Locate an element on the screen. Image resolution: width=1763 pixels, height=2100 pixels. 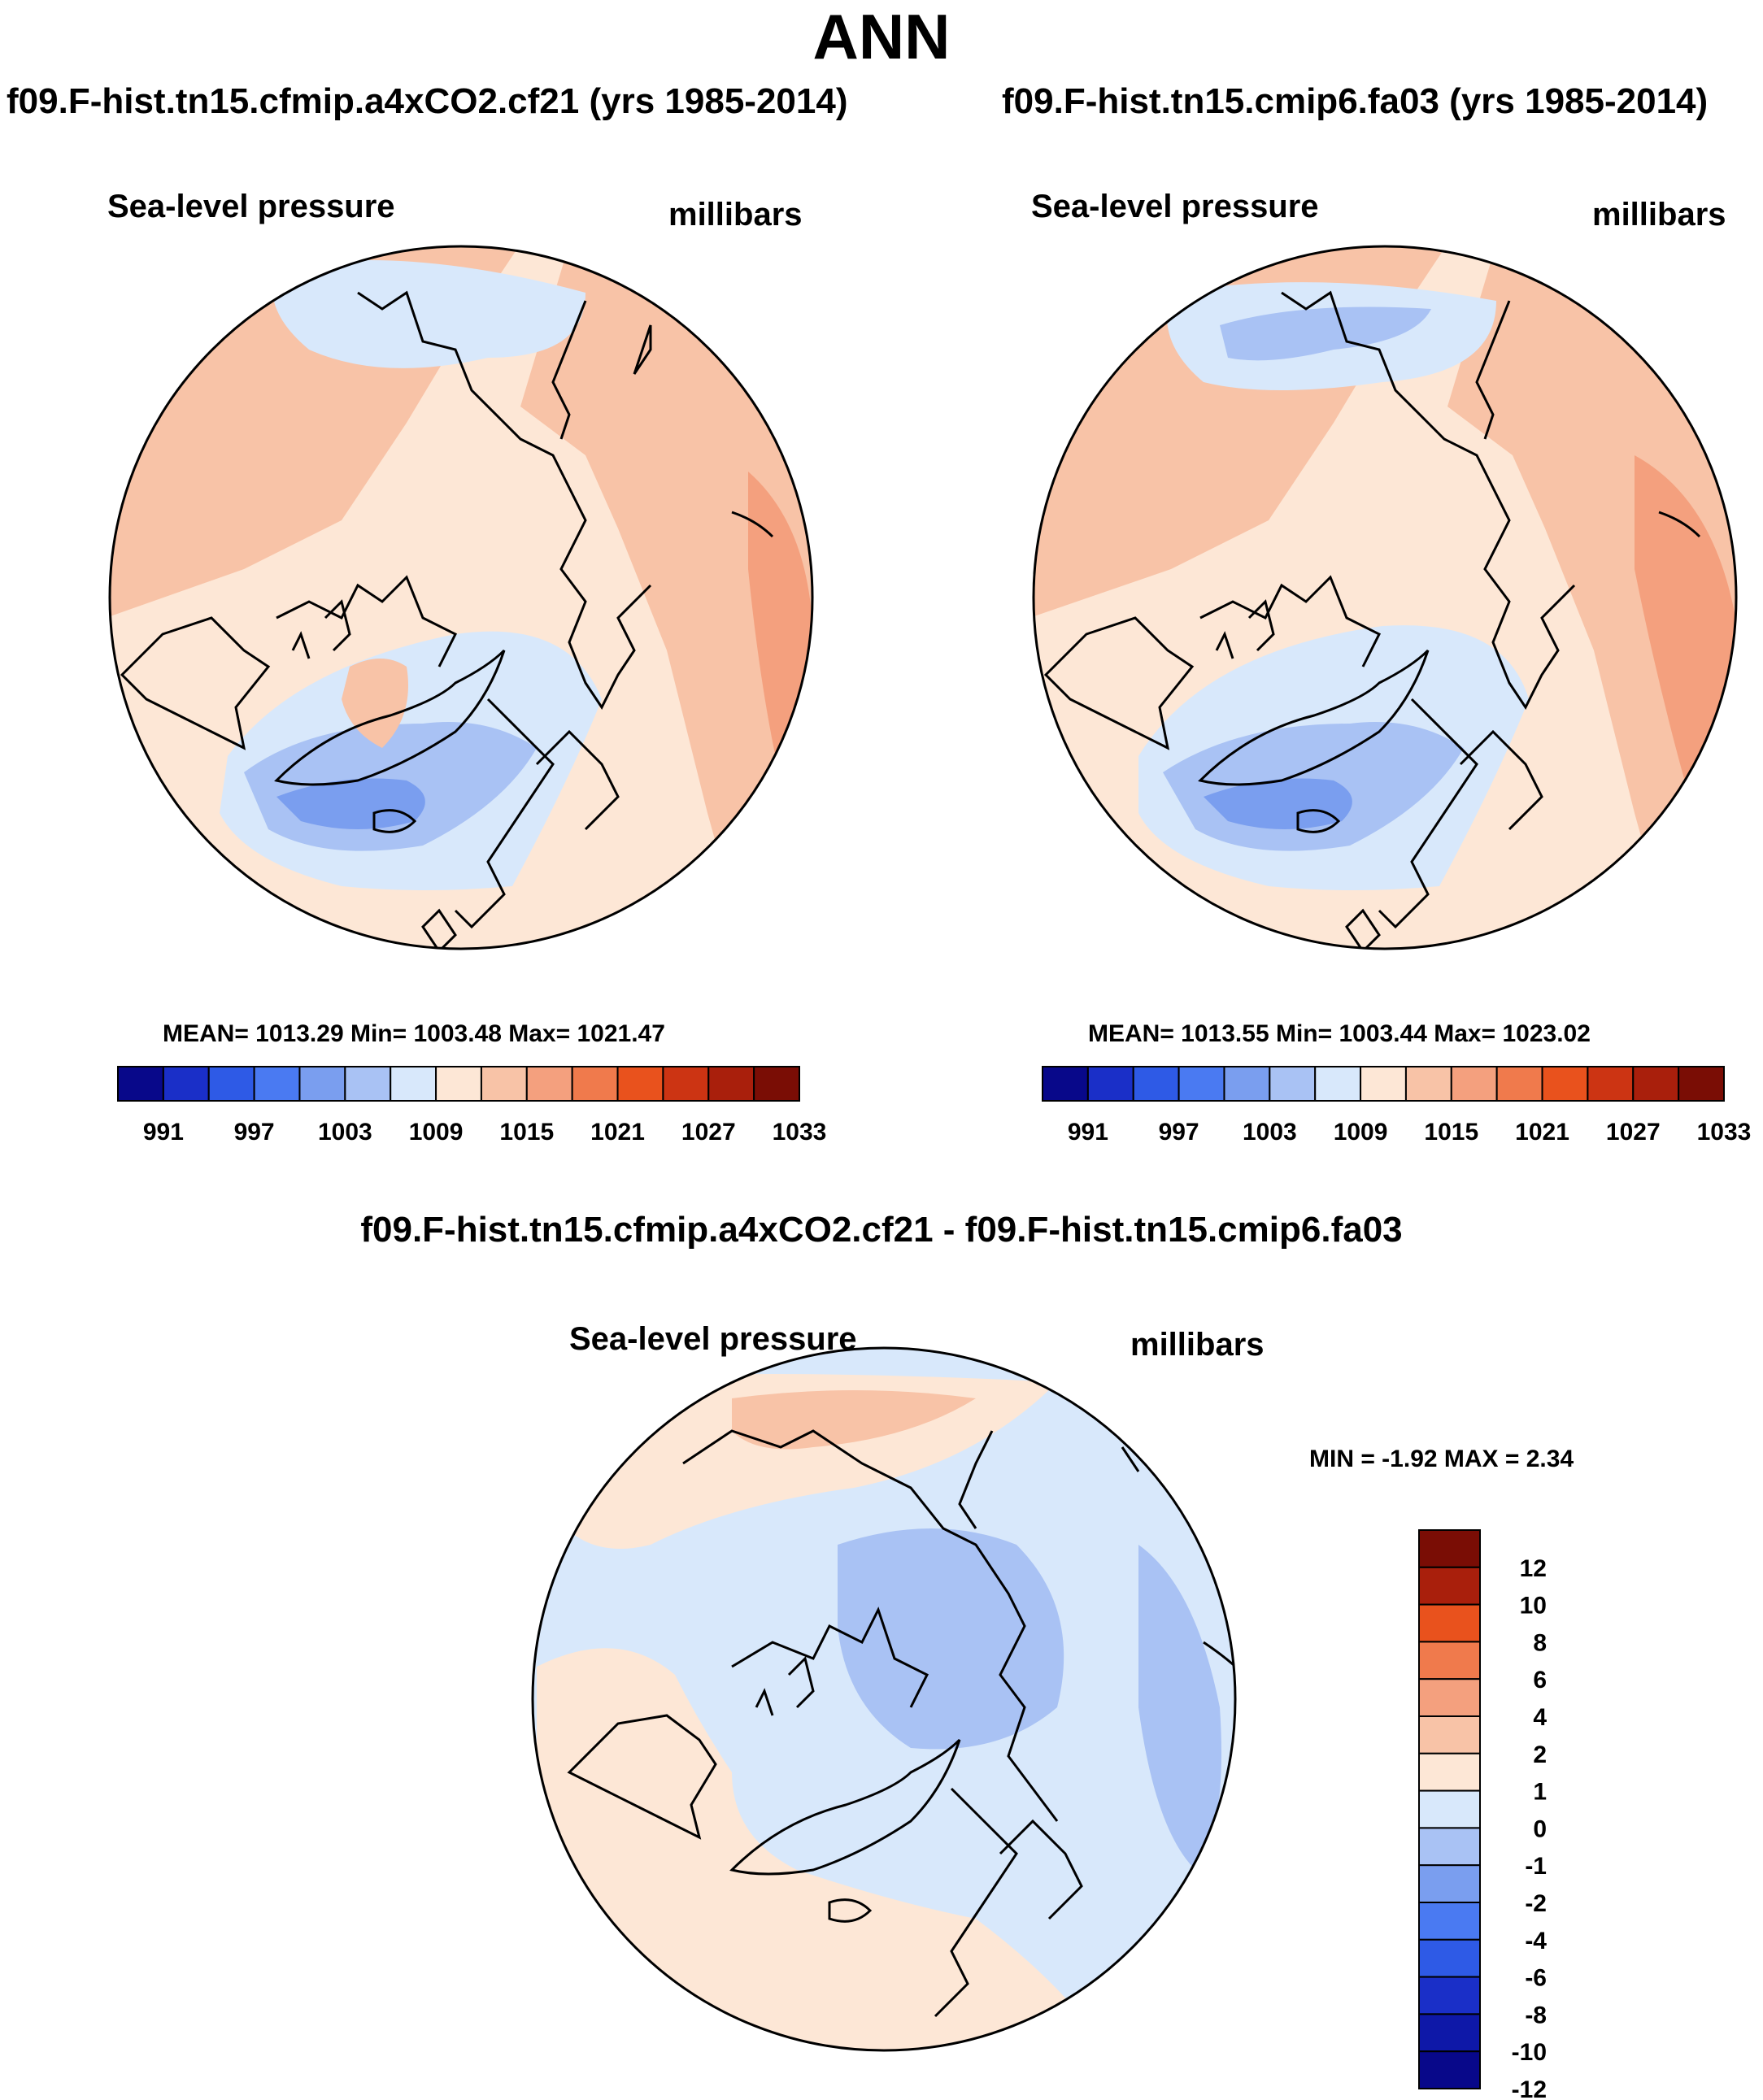
left-units-label: millibars is located at coordinates (735, 215).